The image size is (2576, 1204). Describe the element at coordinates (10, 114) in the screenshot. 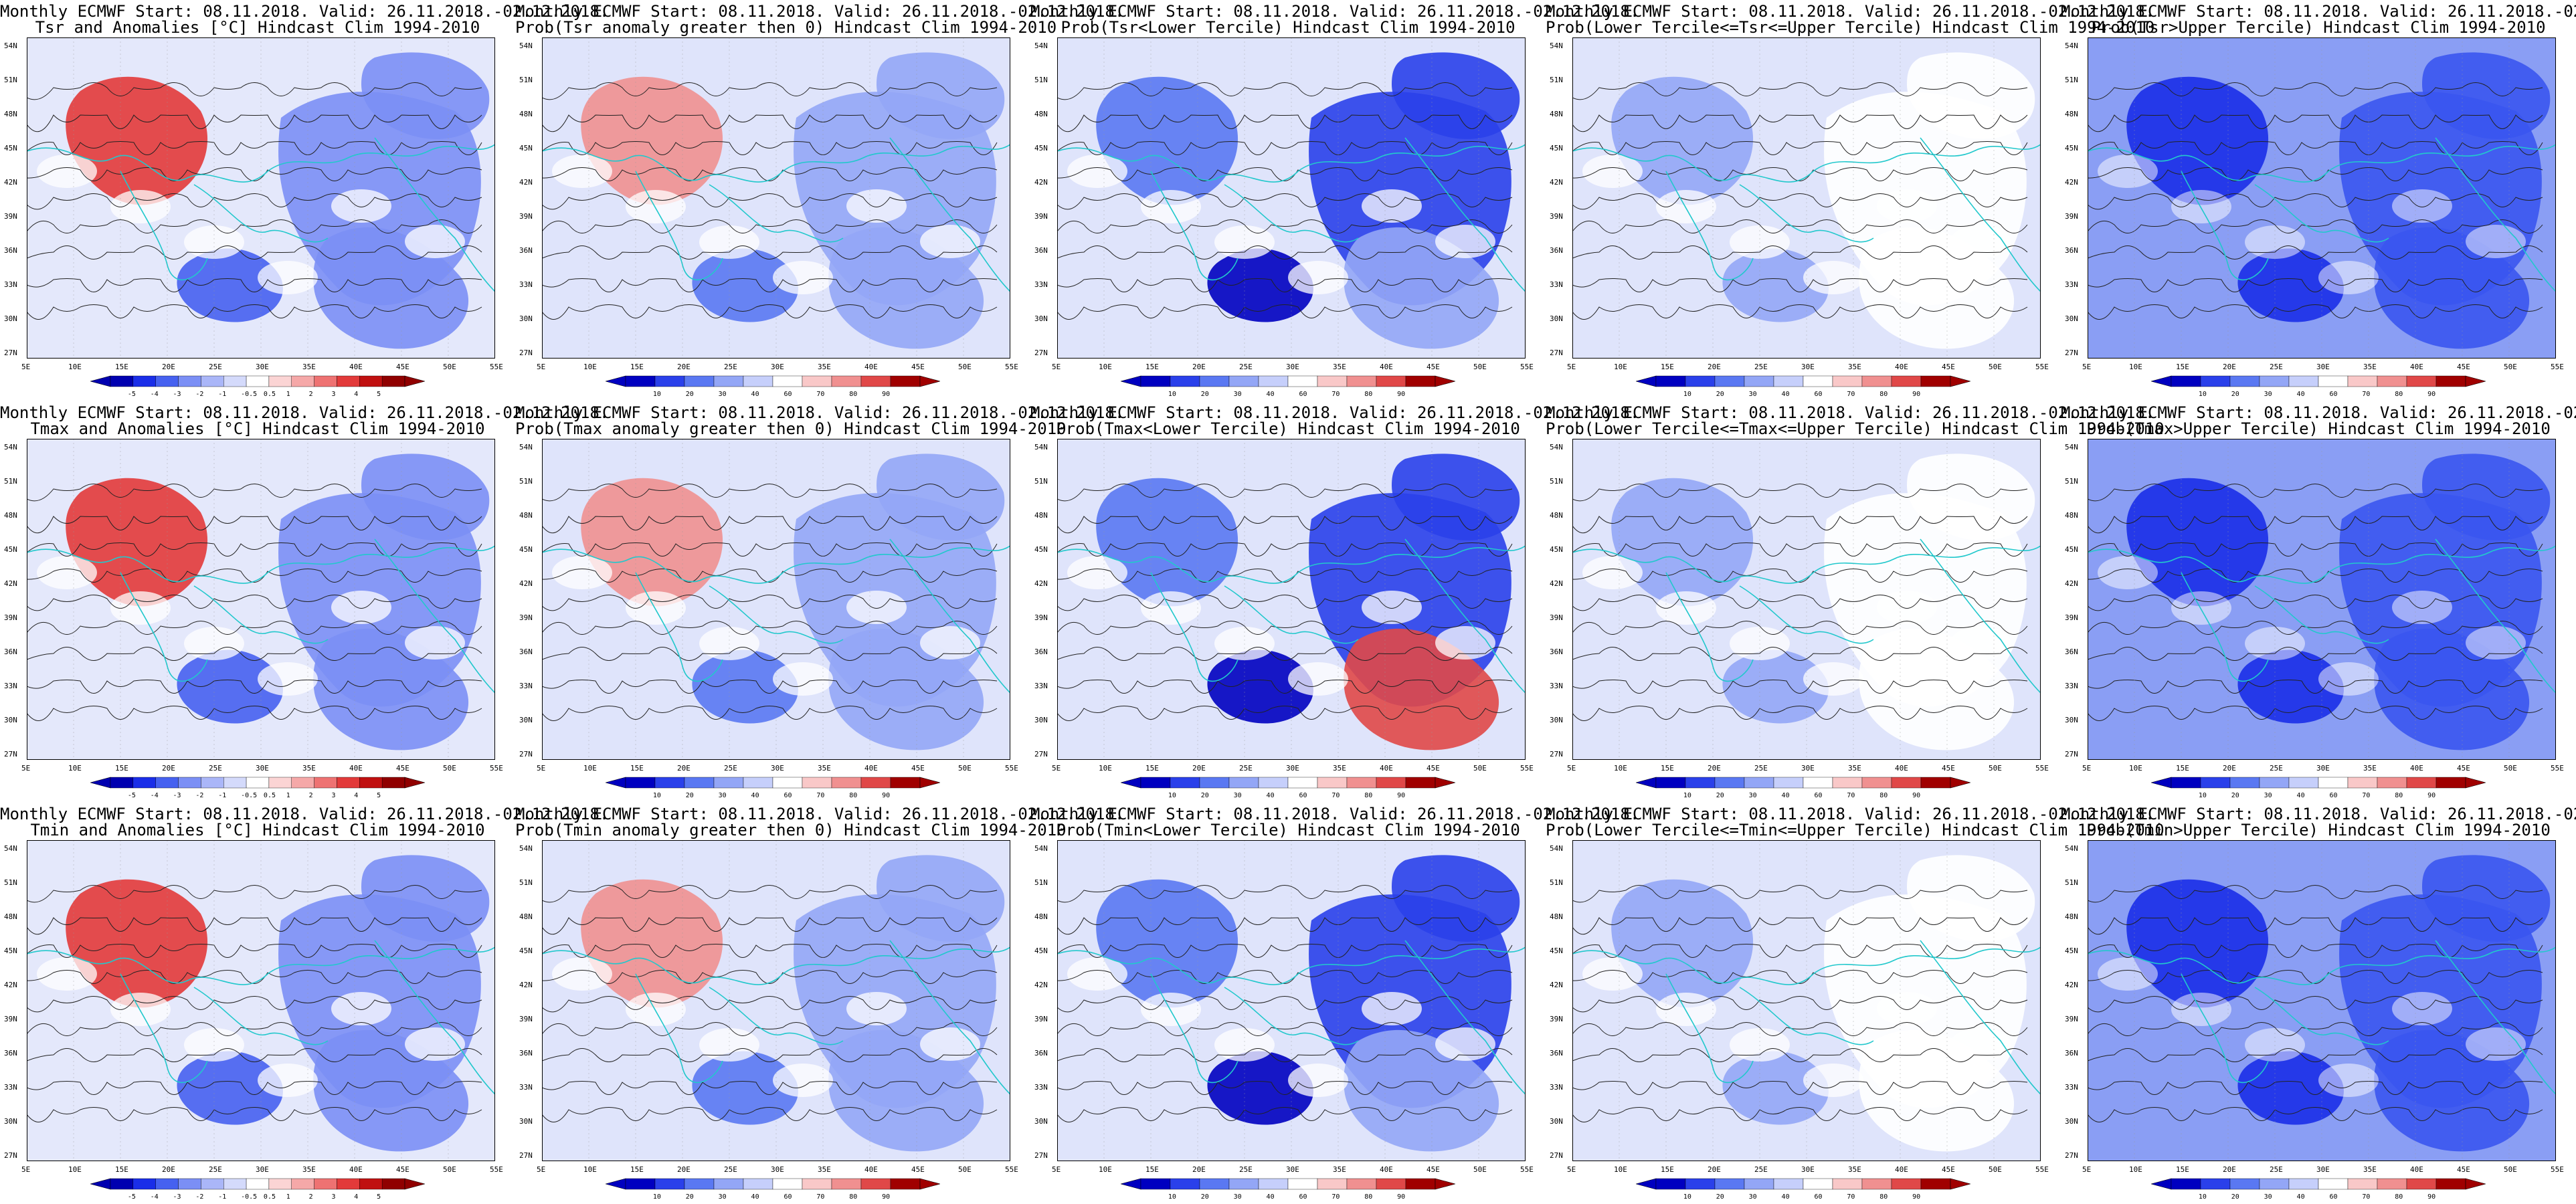

I see `latitude-label: 48N` at that location.